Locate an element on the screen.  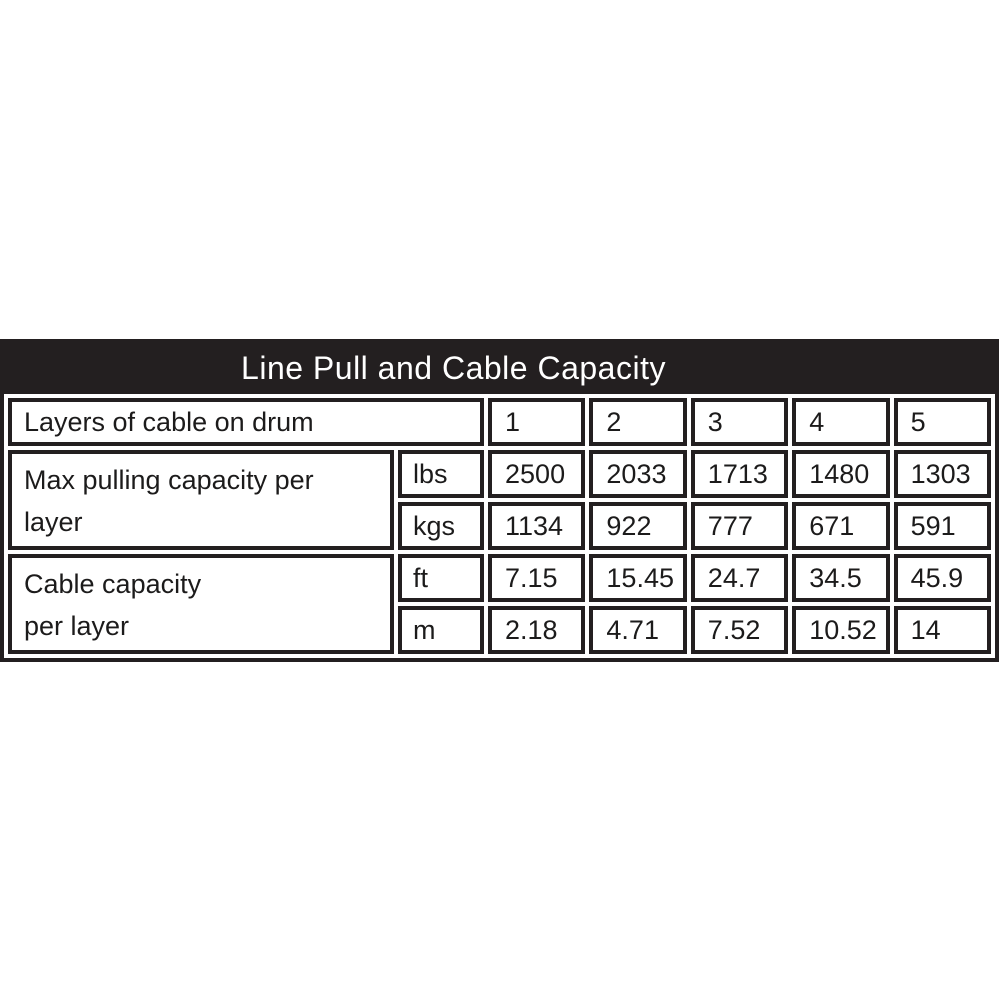
value-cell: 7.15 is located at coordinates (537, 578).